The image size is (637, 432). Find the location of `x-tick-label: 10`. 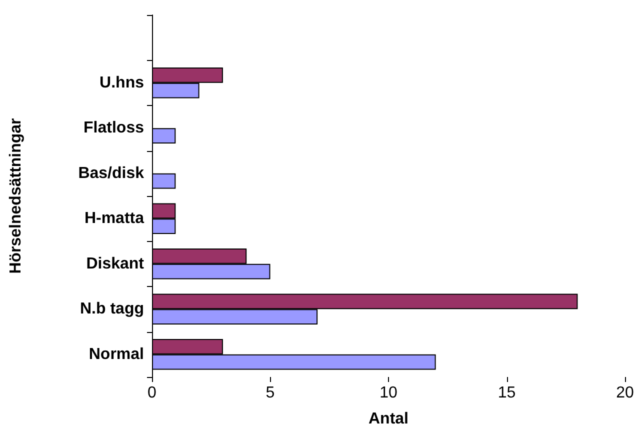

x-tick-label: 10 is located at coordinates (389, 393).